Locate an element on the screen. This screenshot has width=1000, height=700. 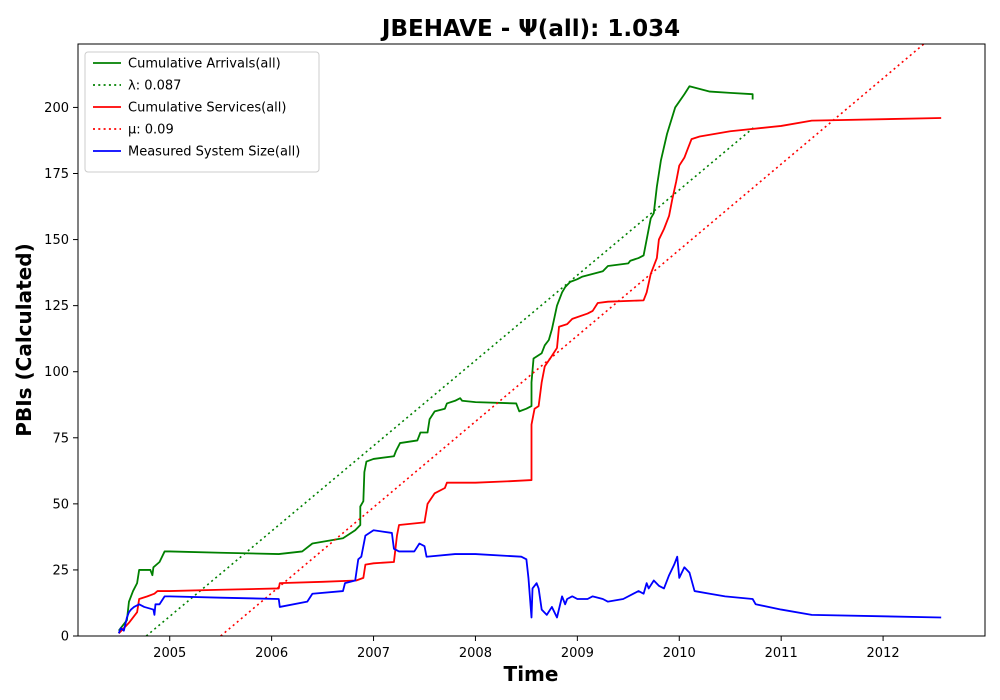
y-axis-title: PBIs (Calculated) is located at coordinates (24, 339).